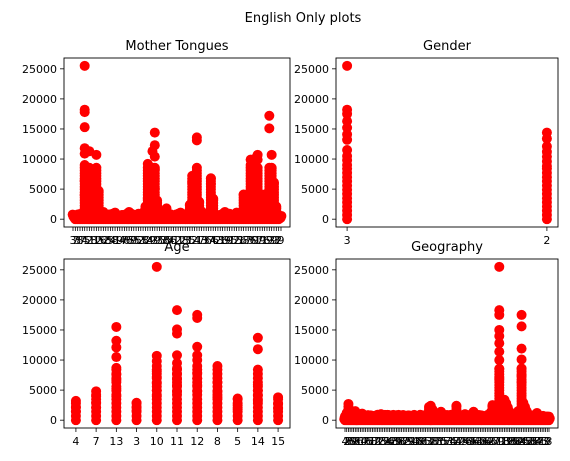 The image size is (570, 461). What do you see at coordinates (303, 18) in the screenshot?
I see `figure-suptitle: English Only plots` at bounding box center [303, 18].